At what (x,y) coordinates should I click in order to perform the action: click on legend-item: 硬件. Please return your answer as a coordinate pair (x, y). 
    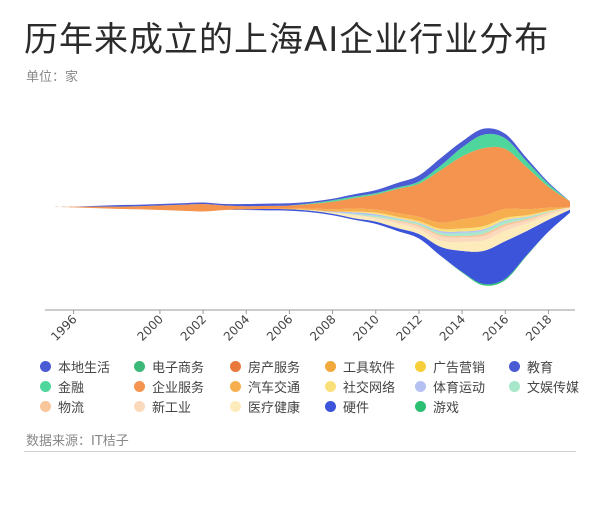
    Looking at the image, I should click on (347, 406).